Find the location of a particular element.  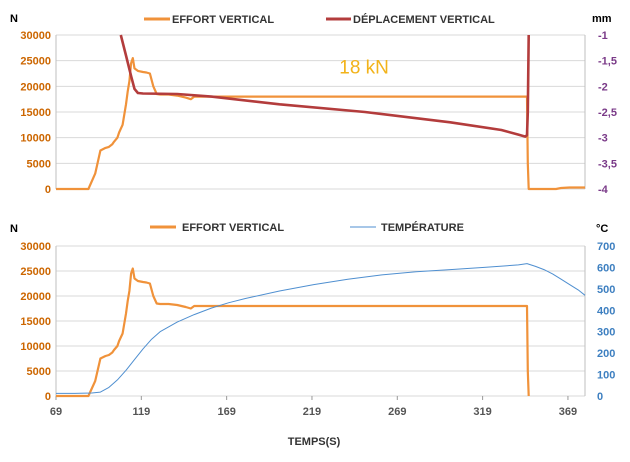

top-y2-tick-label: -3,5 is located at coordinates (607, 164).